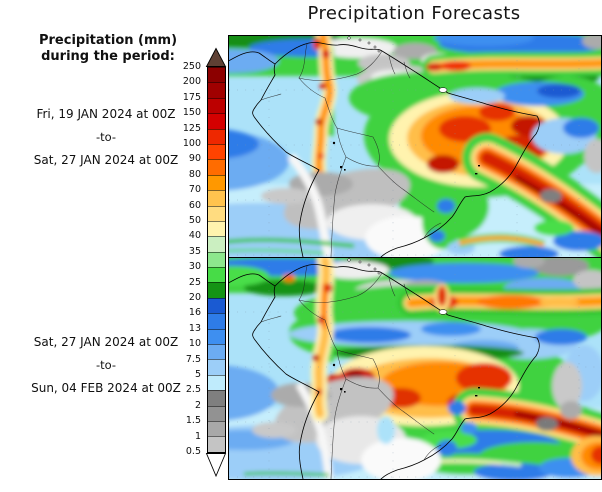  What do you see at coordinates (194, 328) in the screenshot?
I see `scale-tick-label: 13` at bounding box center [194, 328].